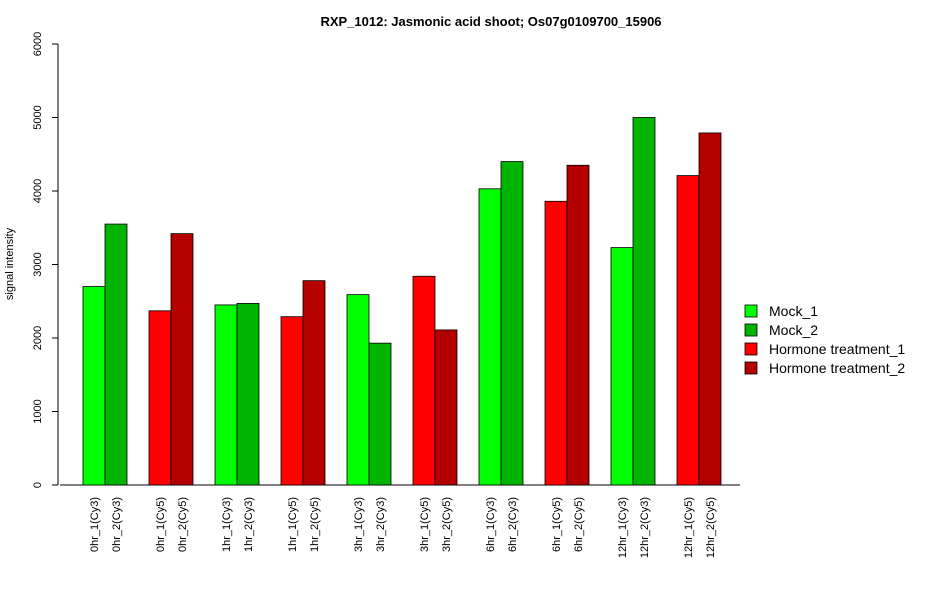 This screenshot has width=950, height=600. Describe the element at coordinates (183, 524) in the screenshot. I see `x-tick-label: 0hr_2(Cy5)` at that location.